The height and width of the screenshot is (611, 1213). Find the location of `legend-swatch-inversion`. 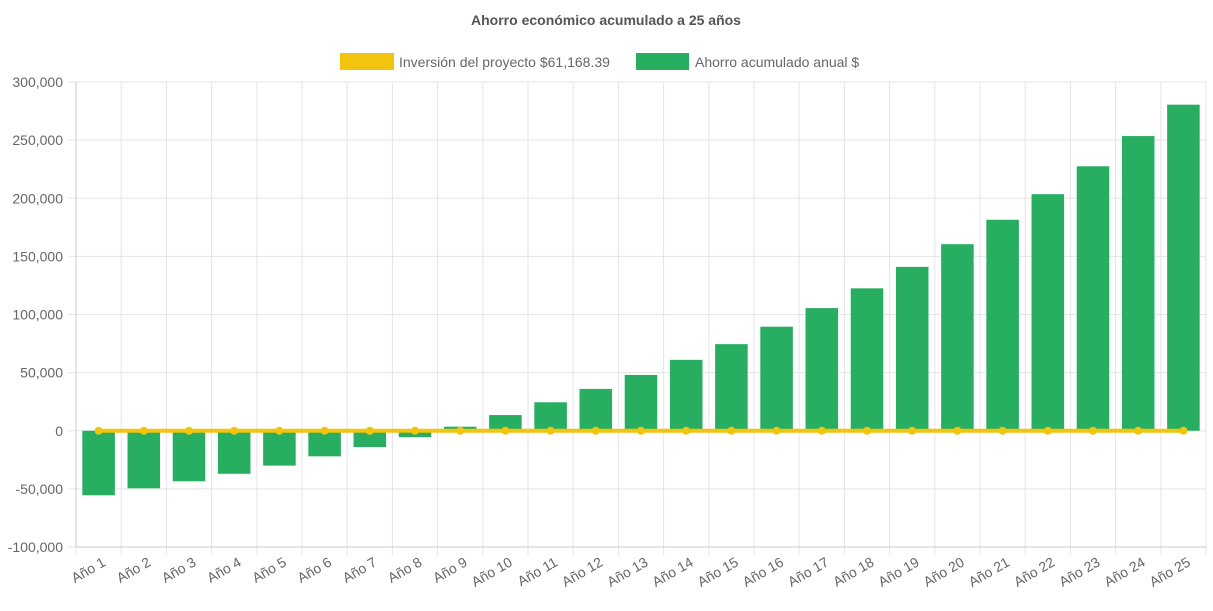

legend-swatch-inversion is located at coordinates (367, 61).